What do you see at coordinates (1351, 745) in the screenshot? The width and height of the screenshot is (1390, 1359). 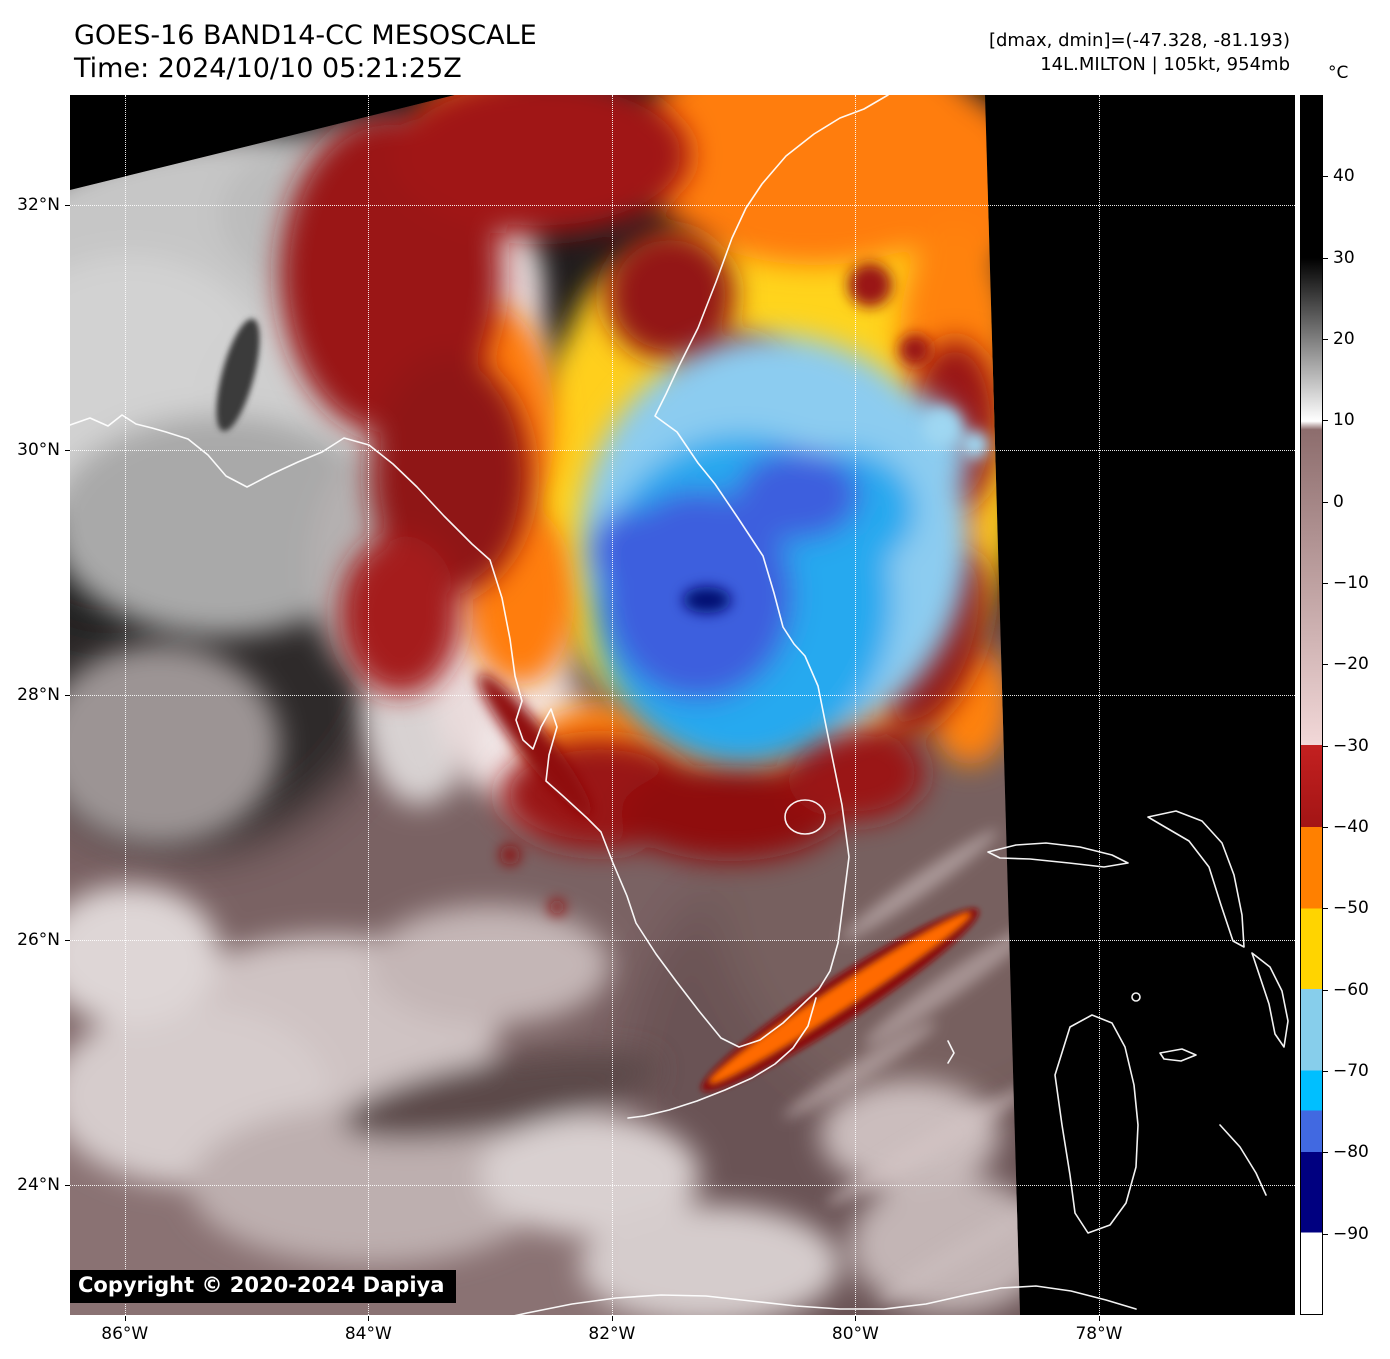 I see `colorbar-tick-label: −30` at bounding box center [1351, 745].